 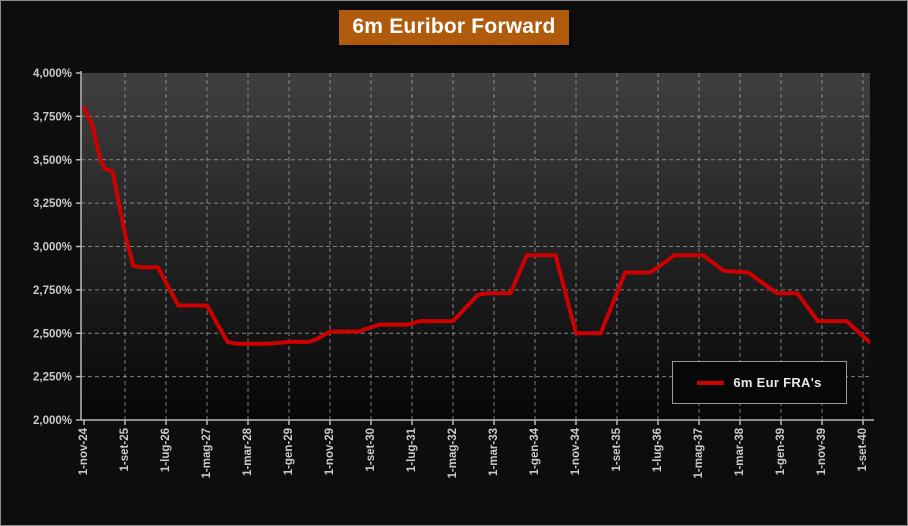 What do you see at coordinates (330, 451) in the screenshot?
I see `x-tick-label: 1-nov-29` at bounding box center [330, 451].